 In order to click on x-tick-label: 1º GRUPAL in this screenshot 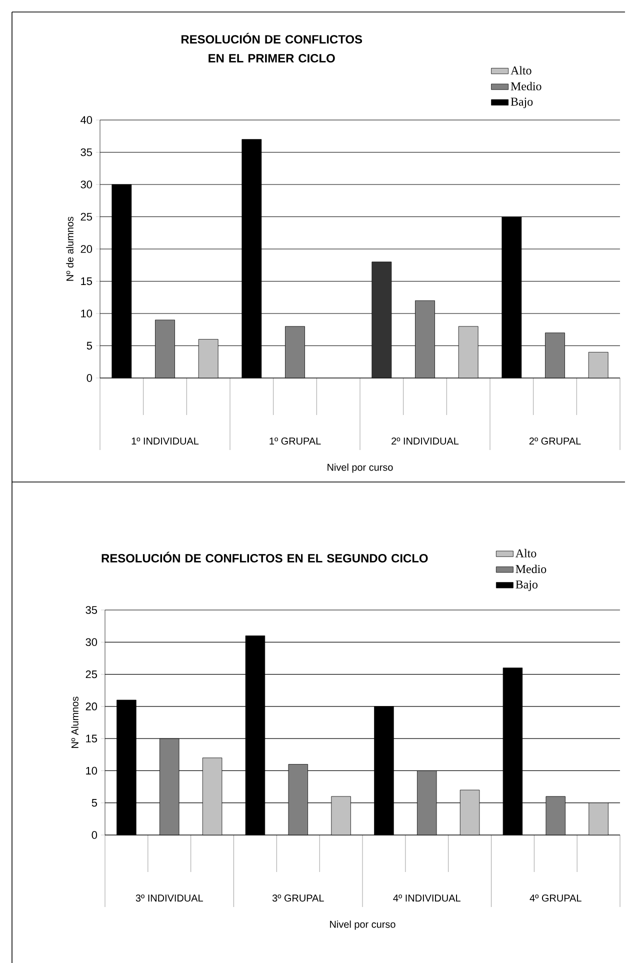, I will do `click(295, 441)`.